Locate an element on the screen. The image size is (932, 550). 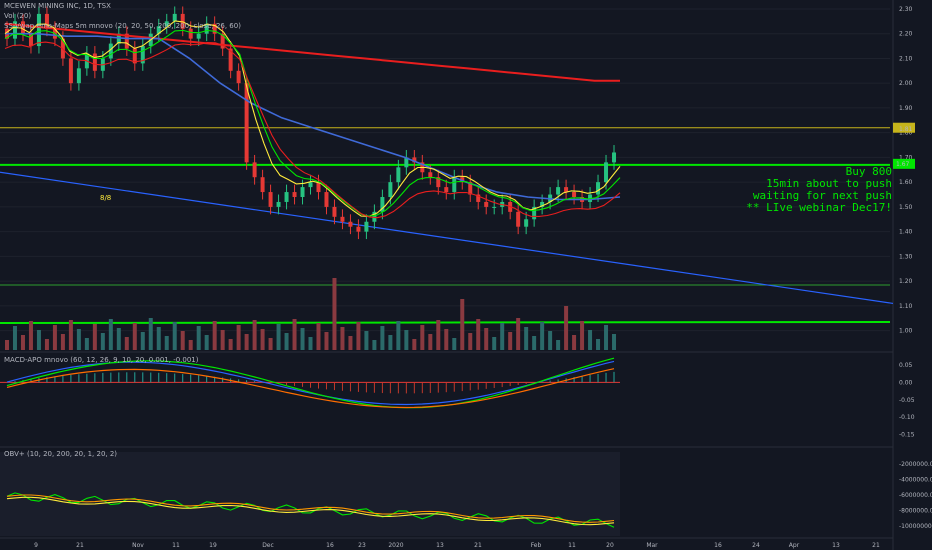
volume-green-line is located at coordinates (445, 322).